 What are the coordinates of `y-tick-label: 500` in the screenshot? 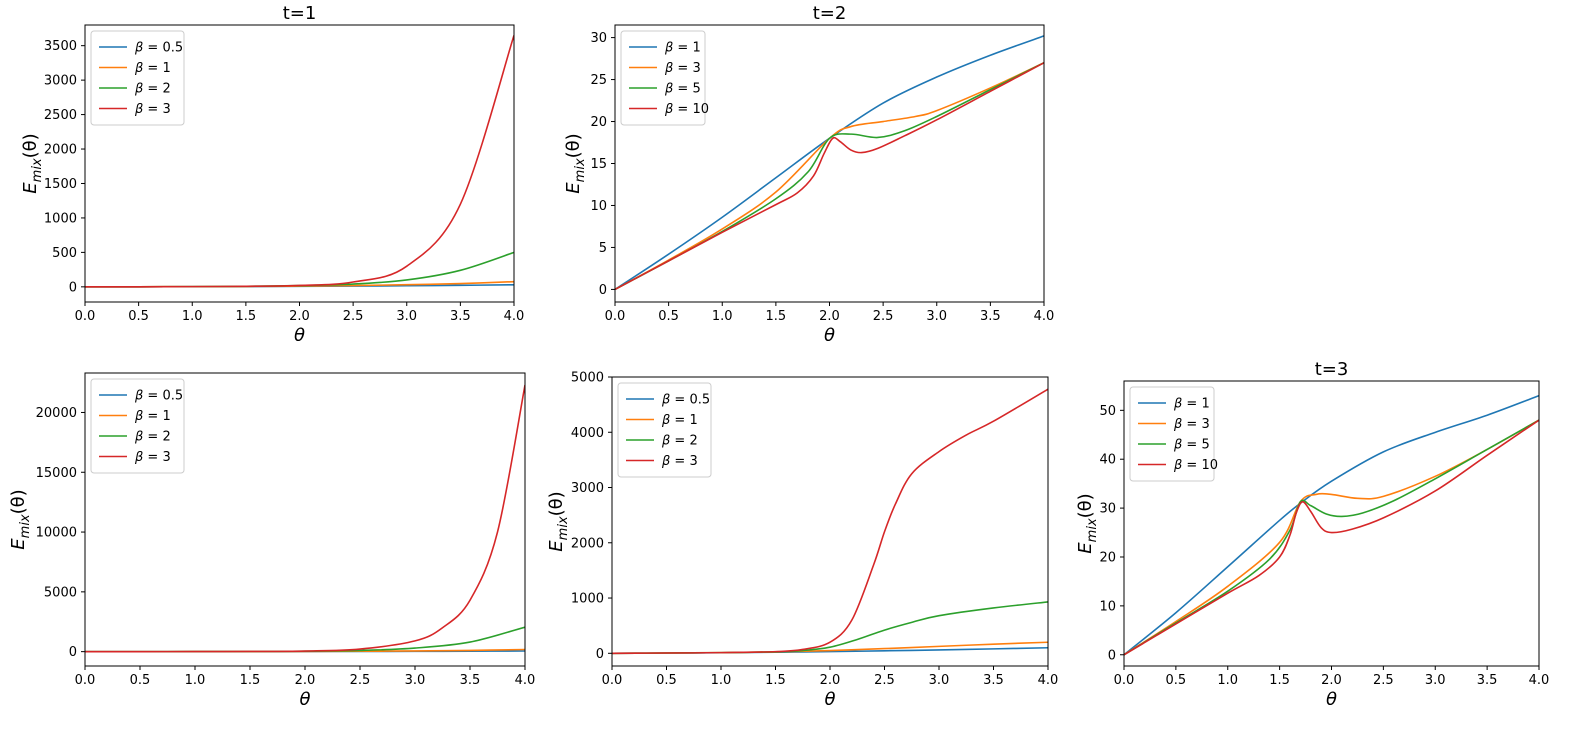 It's located at (64, 253).